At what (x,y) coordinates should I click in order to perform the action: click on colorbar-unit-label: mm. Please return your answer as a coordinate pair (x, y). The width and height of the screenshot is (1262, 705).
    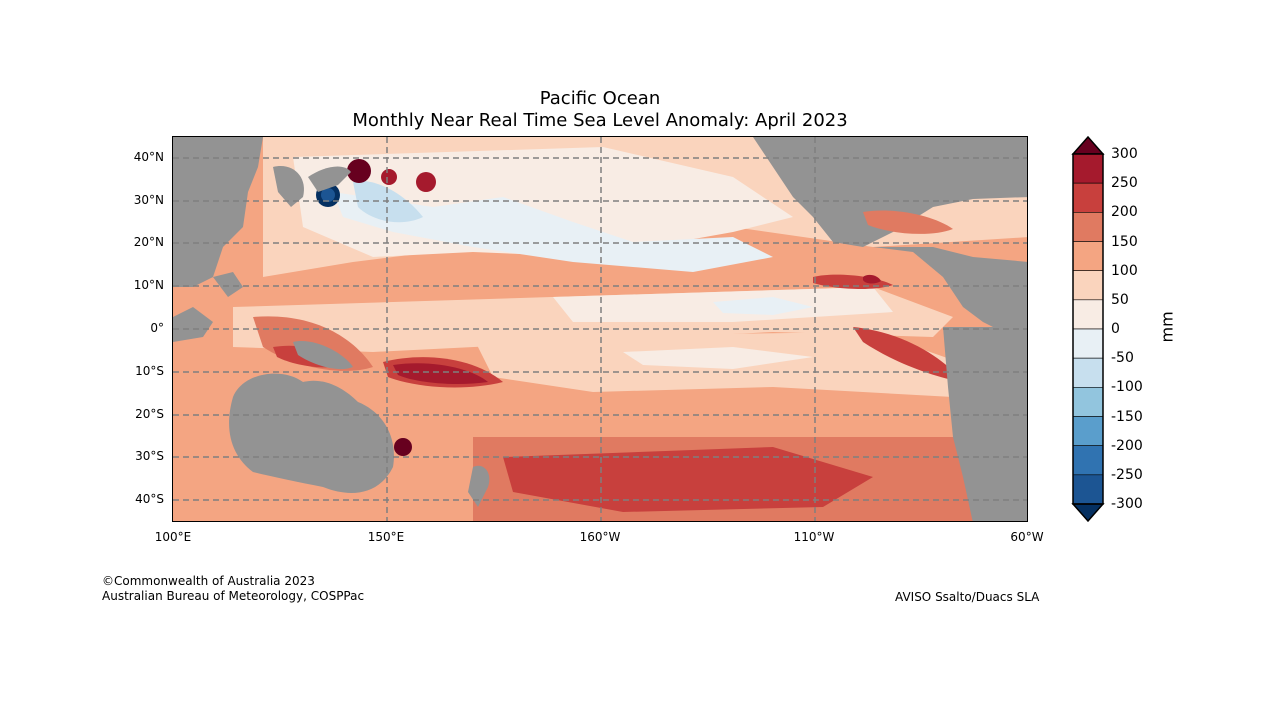
    Looking at the image, I should click on (1167, 327).